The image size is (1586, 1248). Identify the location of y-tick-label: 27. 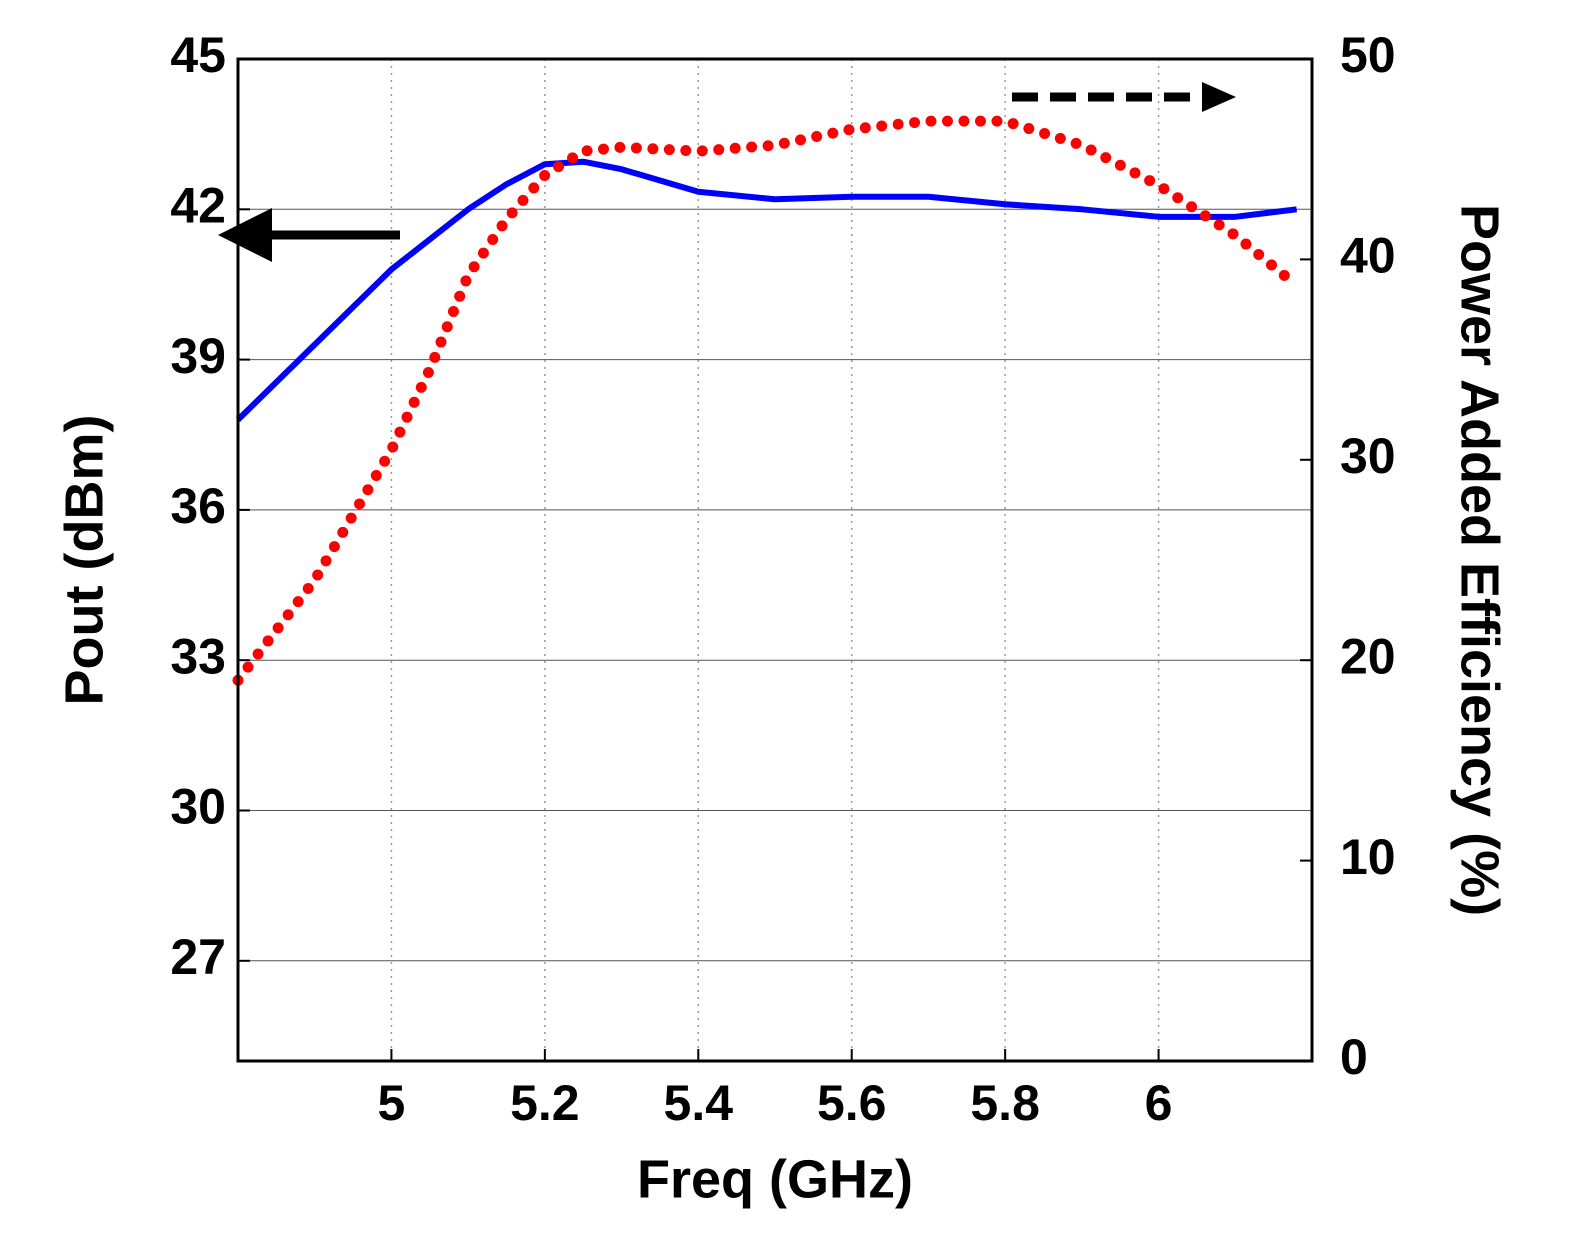
(198, 957).